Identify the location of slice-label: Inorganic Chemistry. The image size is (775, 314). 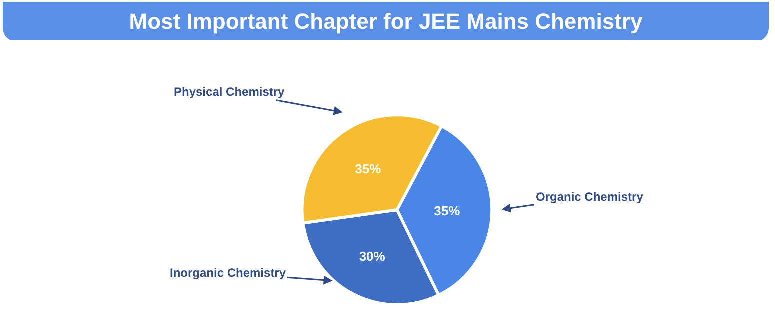
(228, 273).